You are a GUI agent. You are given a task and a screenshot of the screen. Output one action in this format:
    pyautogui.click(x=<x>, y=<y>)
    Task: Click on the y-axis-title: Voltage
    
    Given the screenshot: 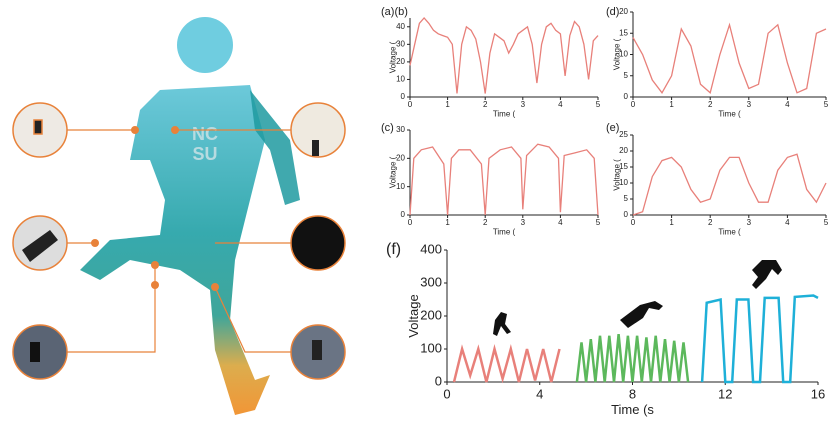 What is the action you would take?
    pyautogui.click(x=413, y=315)
    